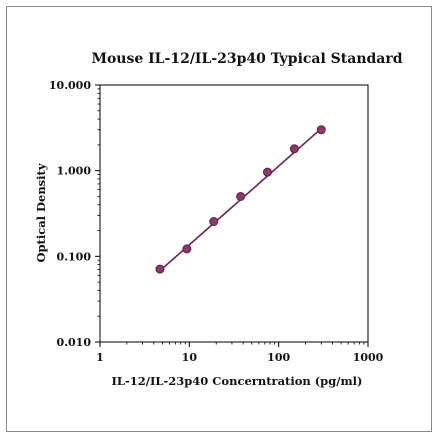 The image size is (440, 441). Describe the element at coordinates (74, 342) in the screenshot. I see `y-tick-label: 0.010` at that location.